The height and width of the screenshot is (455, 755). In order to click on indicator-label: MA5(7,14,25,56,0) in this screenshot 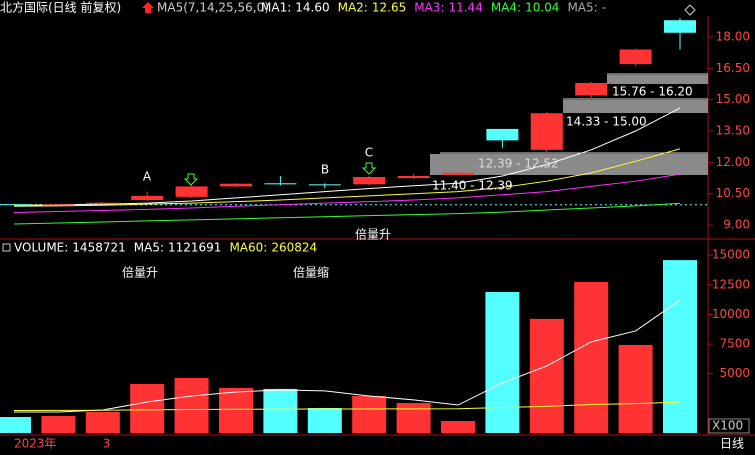, I will do `click(213, 8)`.